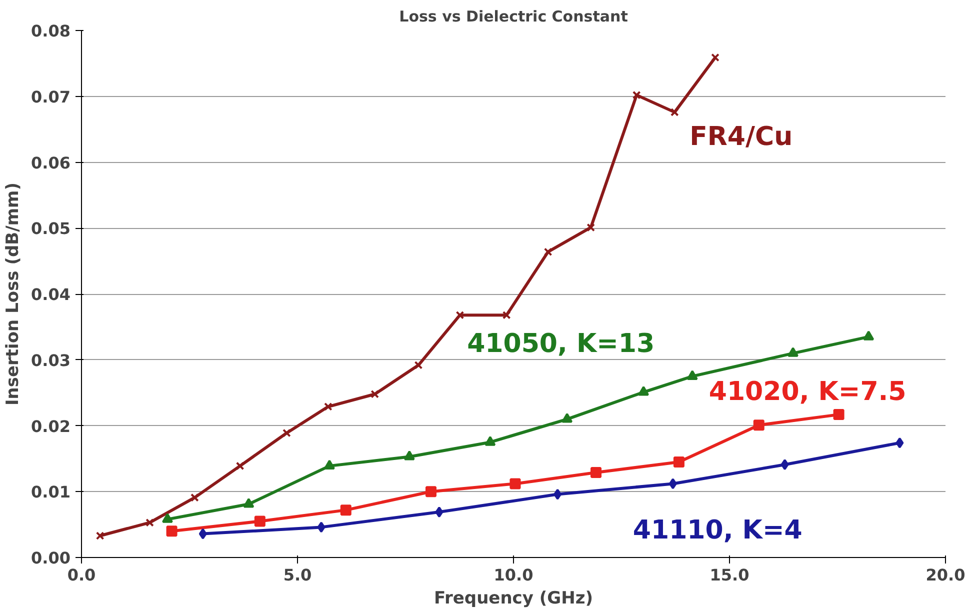  What do you see at coordinates (51, 31) in the screenshot?
I see `y-tick-label: 0.08` at bounding box center [51, 31].